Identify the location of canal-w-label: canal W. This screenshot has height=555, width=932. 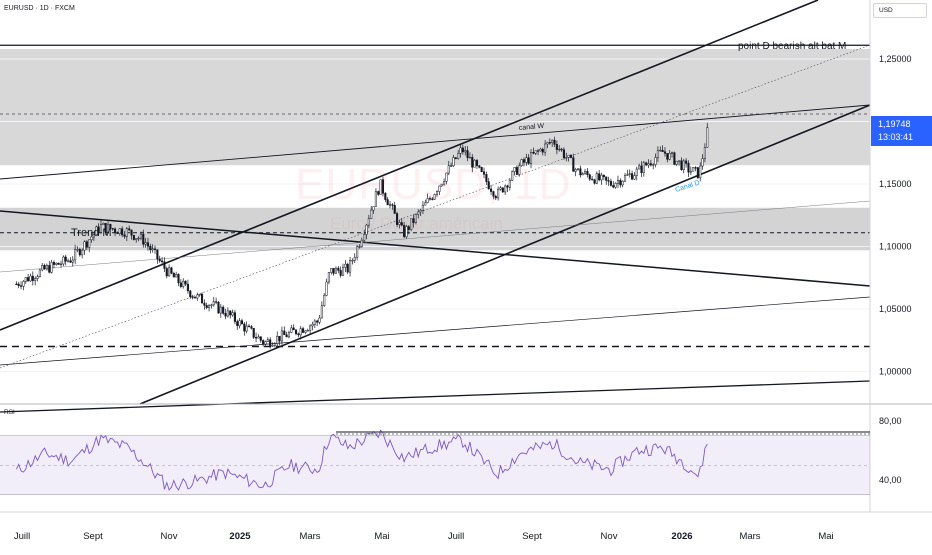
(532, 127).